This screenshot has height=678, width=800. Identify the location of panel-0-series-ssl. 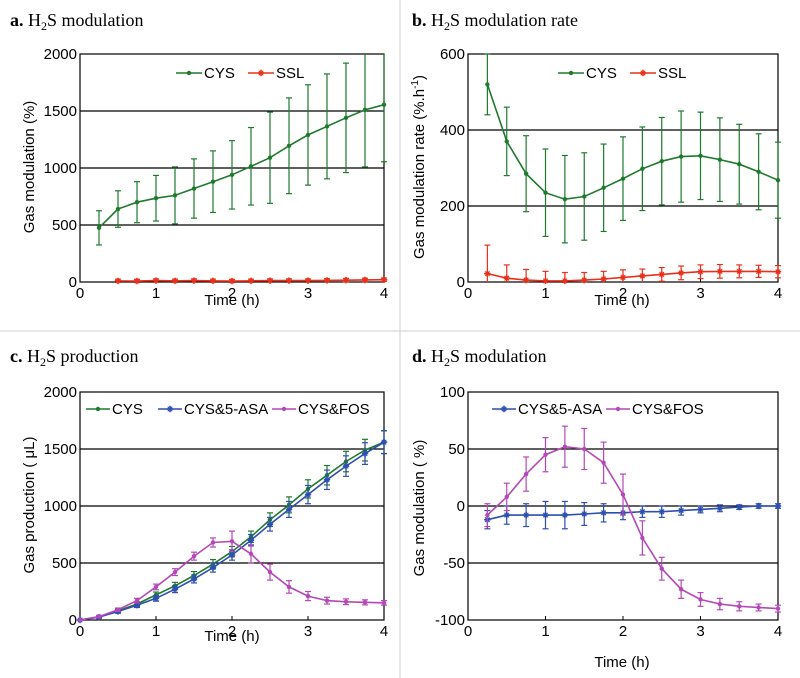
(251, 280).